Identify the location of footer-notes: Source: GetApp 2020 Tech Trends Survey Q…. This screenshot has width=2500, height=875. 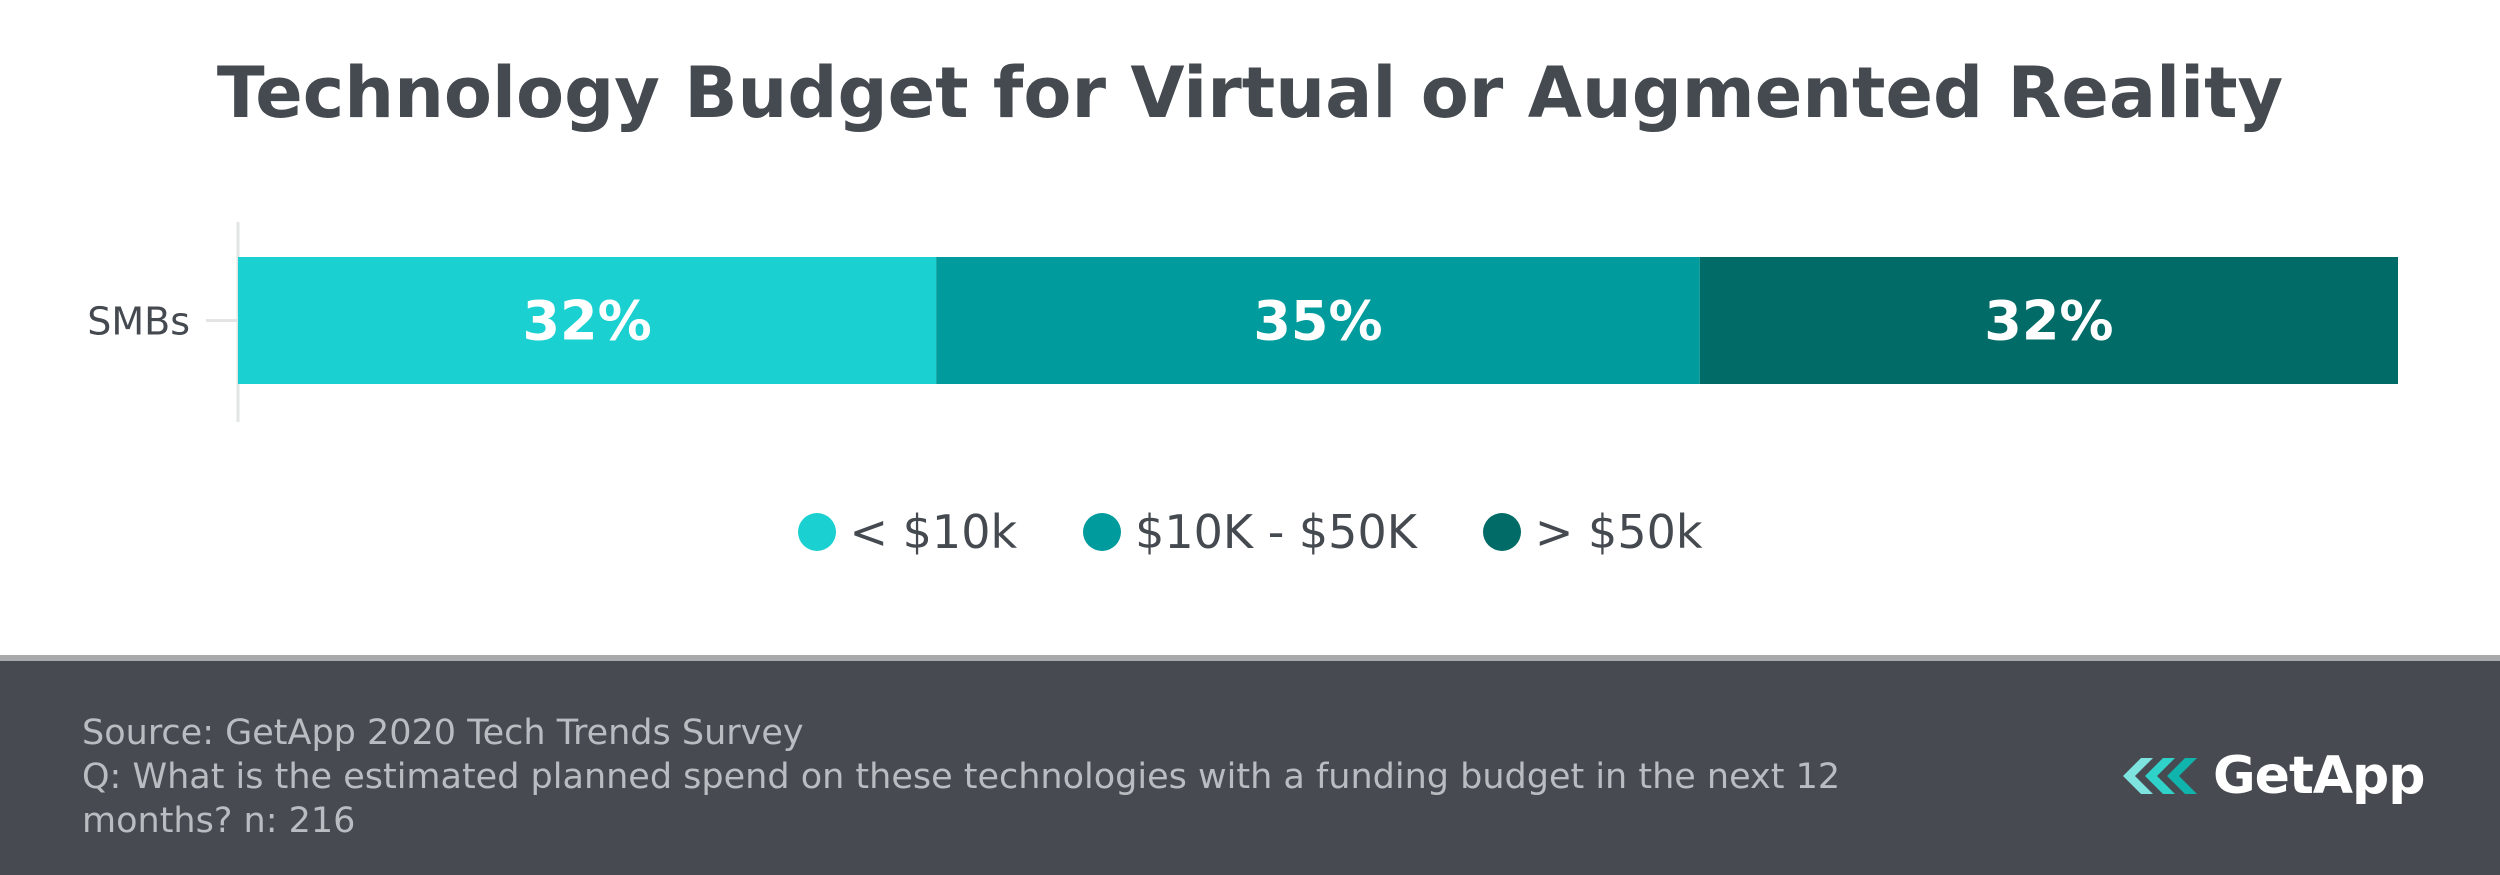
(962, 777).